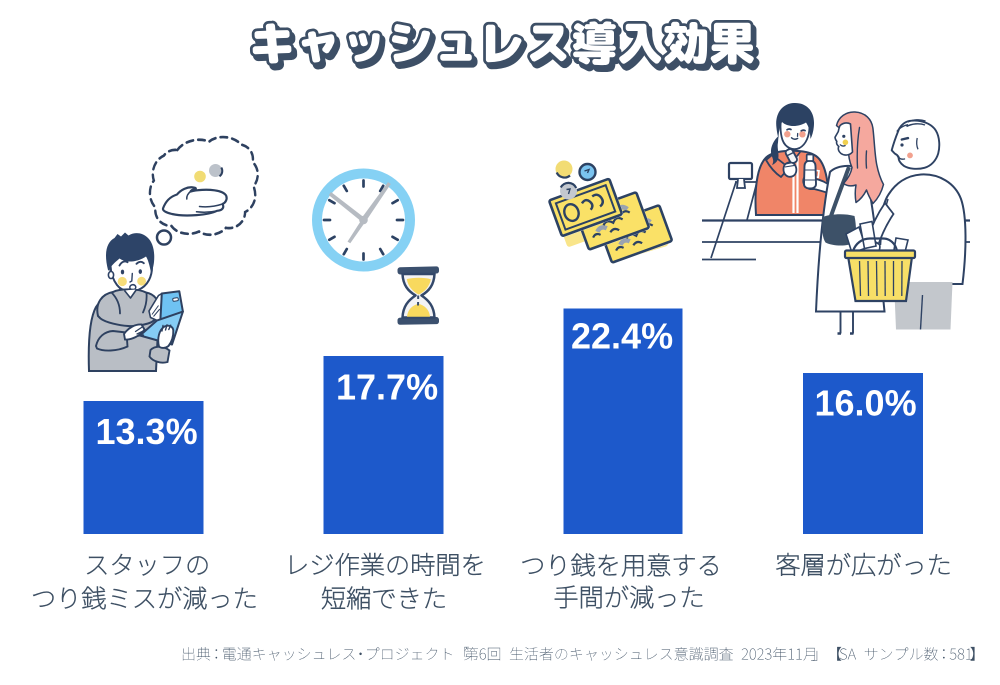  I want to click on svg-text: 22.4%, so click(622, 336).